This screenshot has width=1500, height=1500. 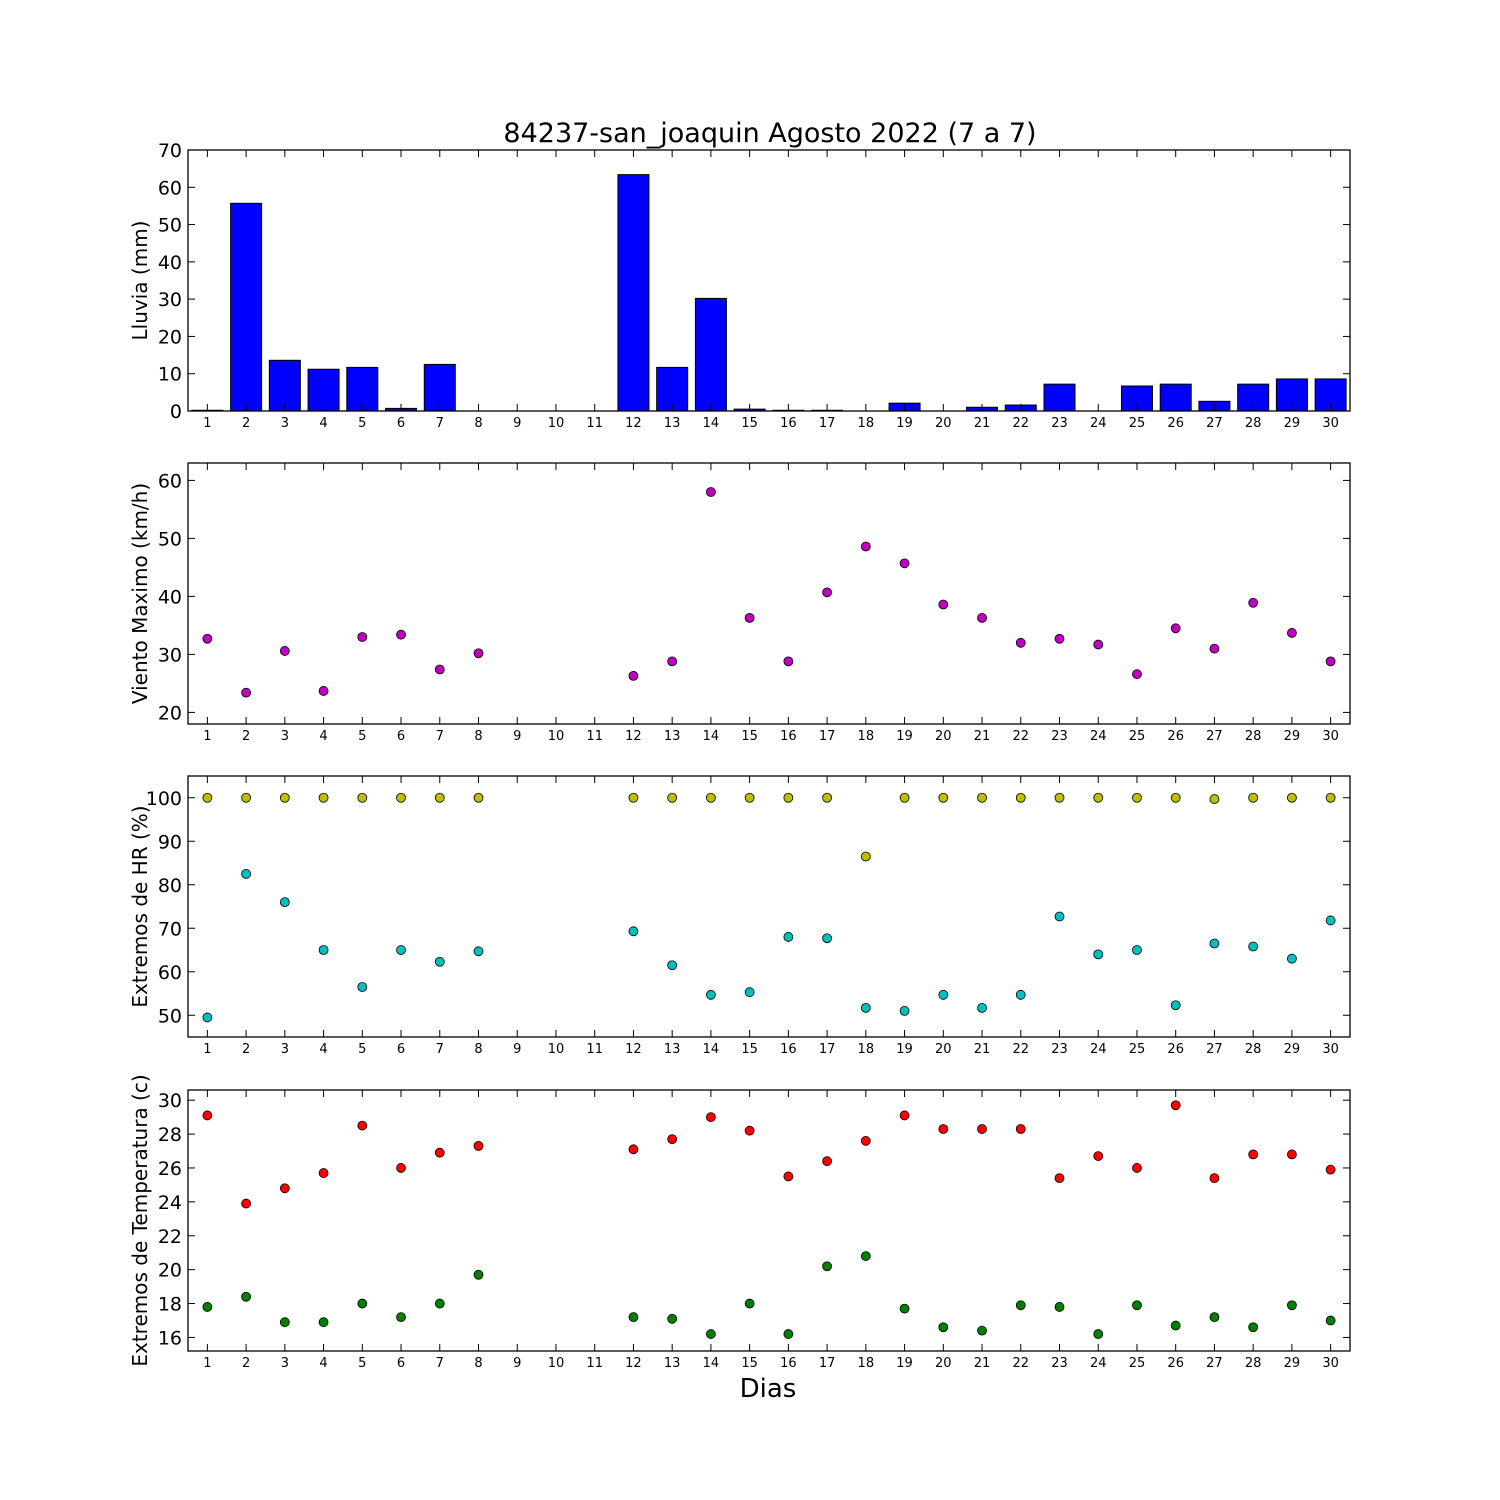 What do you see at coordinates (170, 1237) in the screenshot?
I see `y-tick-label: 22` at bounding box center [170, 1237].